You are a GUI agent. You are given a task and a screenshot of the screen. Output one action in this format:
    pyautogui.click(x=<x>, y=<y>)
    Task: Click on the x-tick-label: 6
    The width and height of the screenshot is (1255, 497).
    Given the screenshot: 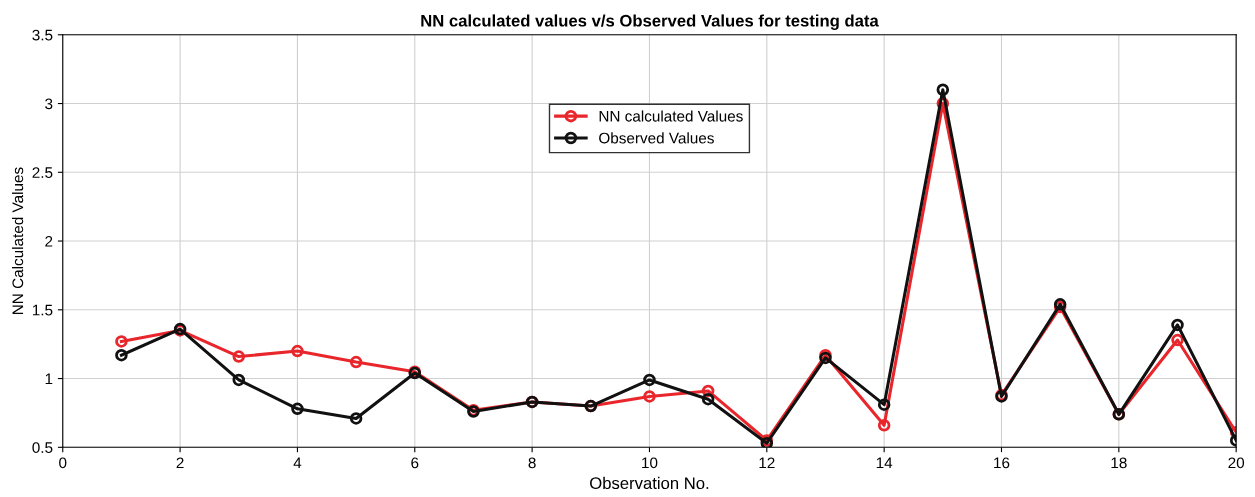 What is the action you would take?
    pyautogui.click(x=415, y=463)
    